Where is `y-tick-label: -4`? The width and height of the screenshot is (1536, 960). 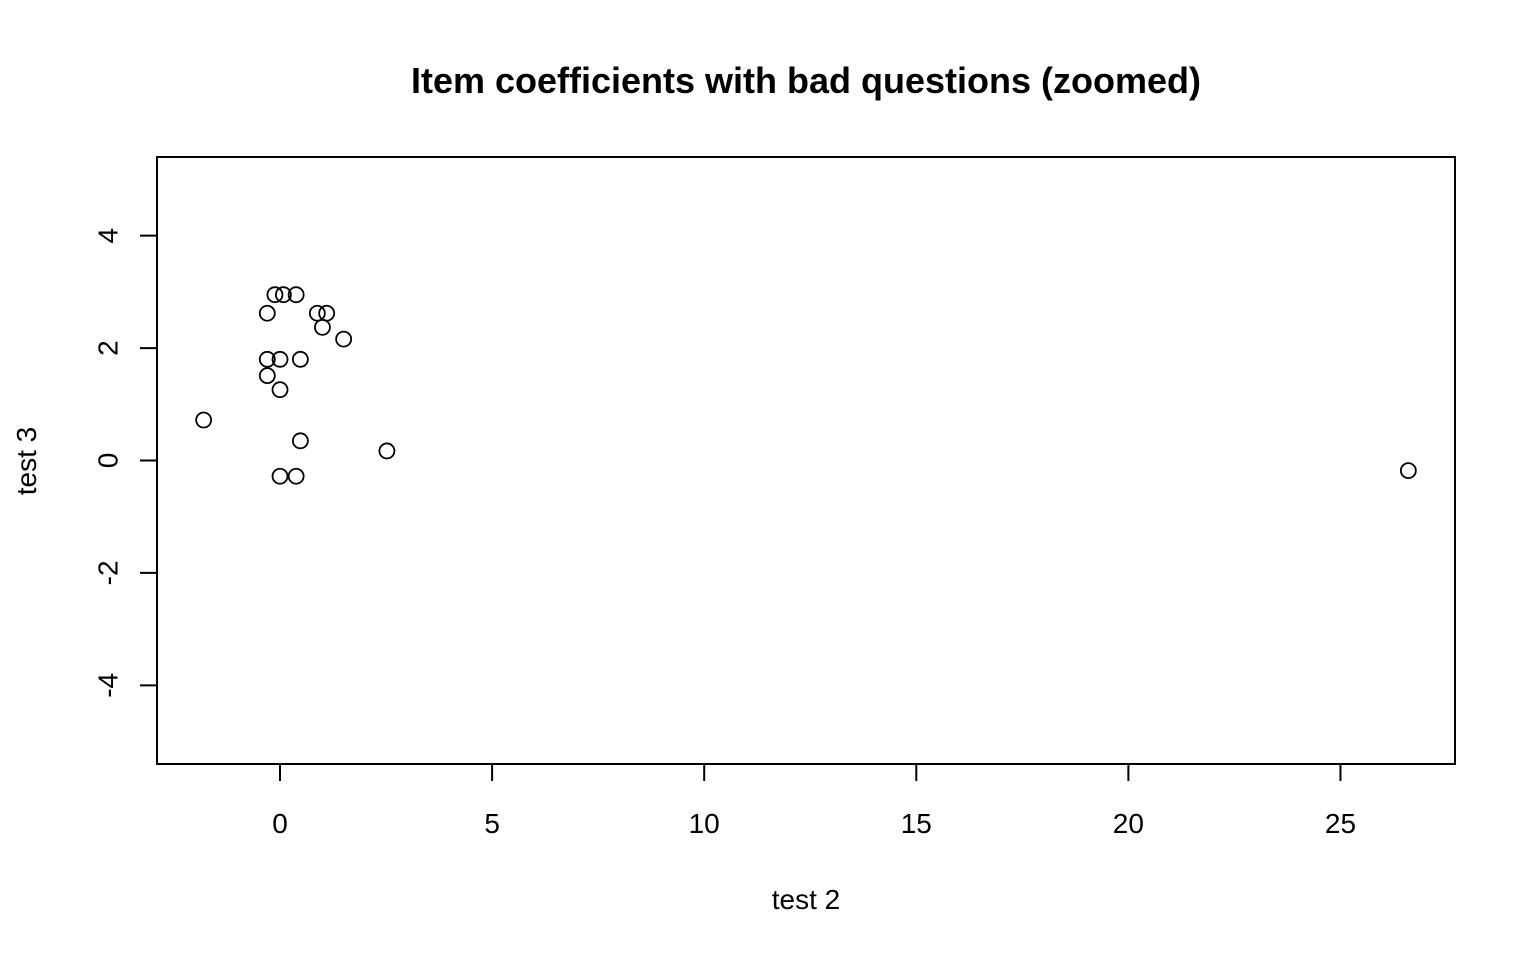 y-tick-label: -4 is located at coordinates (108, 685).